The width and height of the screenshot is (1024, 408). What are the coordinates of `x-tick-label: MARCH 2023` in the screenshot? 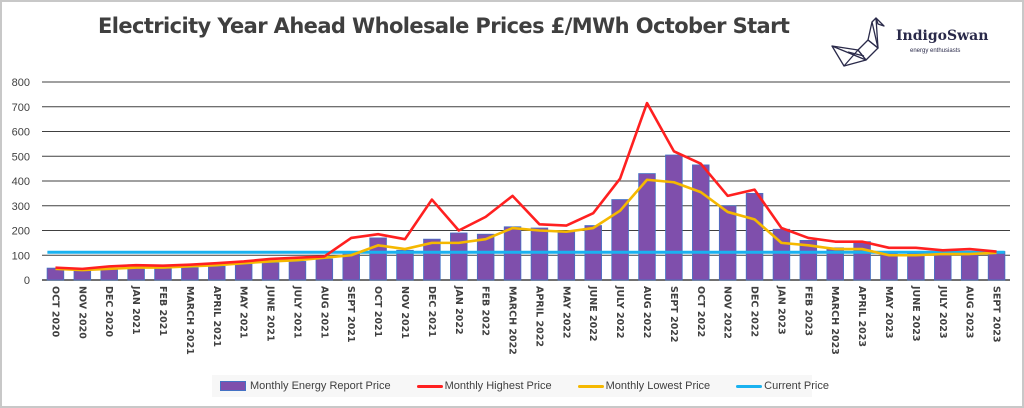 It's located at (834, 320).